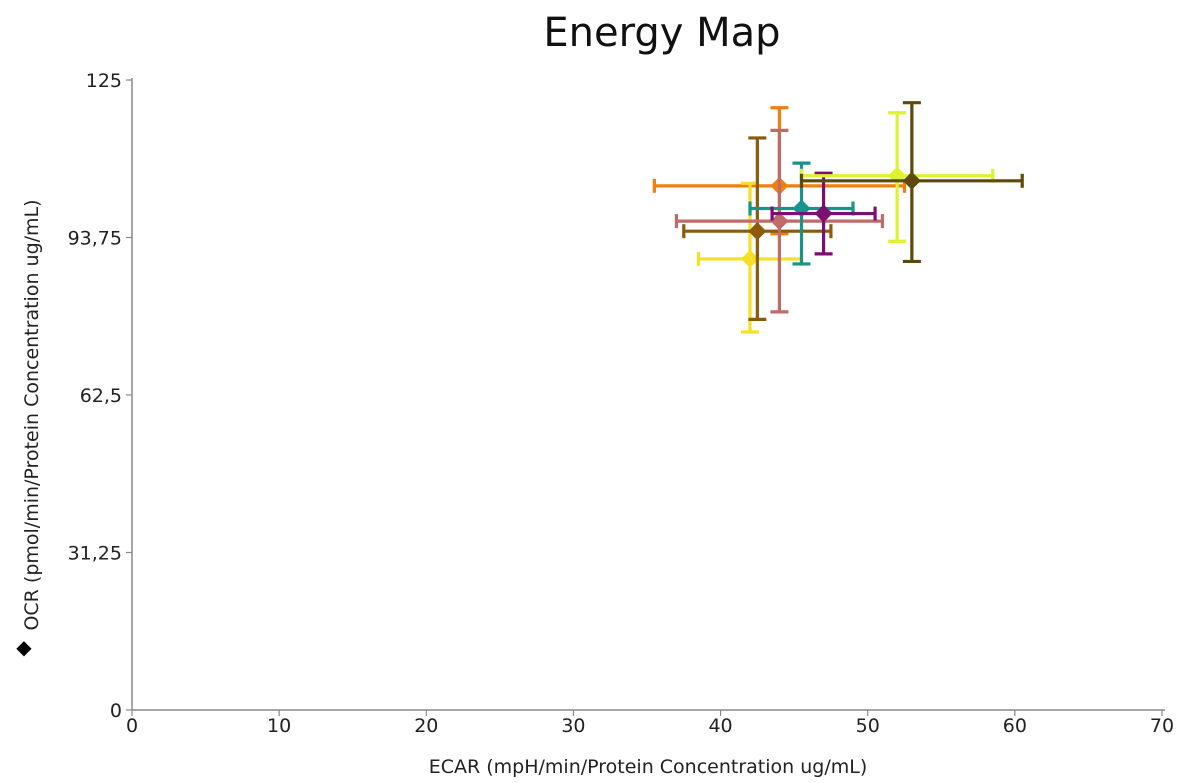 The height and width of the screenshot is (783, 1186). Describe the element at coordinates (104, 81) in the screenshot. I see `y-tick-label: 125` at that location.